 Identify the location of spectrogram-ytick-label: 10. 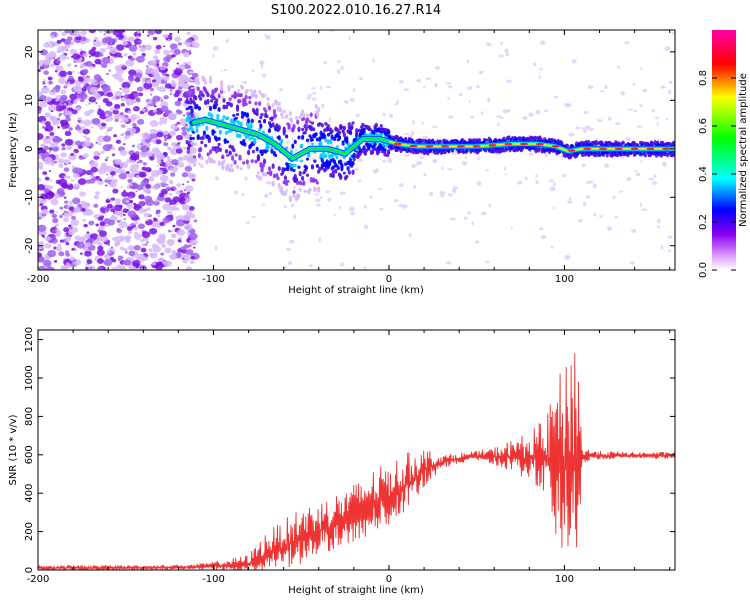
(29, 100).